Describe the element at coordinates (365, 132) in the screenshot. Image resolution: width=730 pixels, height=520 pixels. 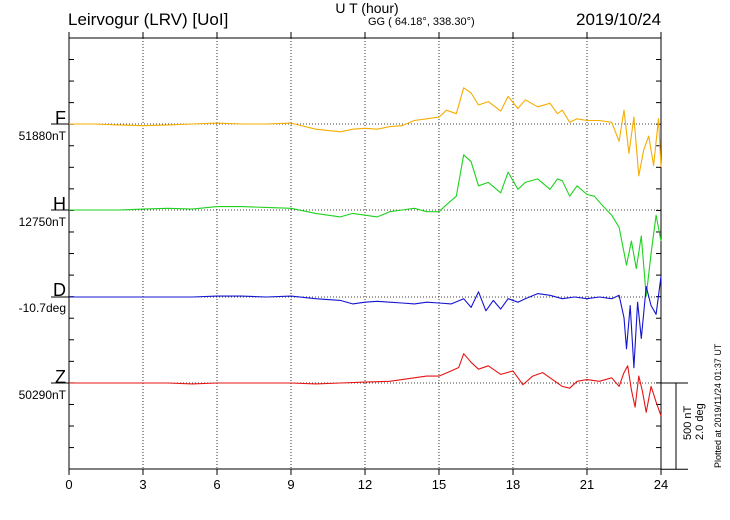
I see `series-line-f` at that location.